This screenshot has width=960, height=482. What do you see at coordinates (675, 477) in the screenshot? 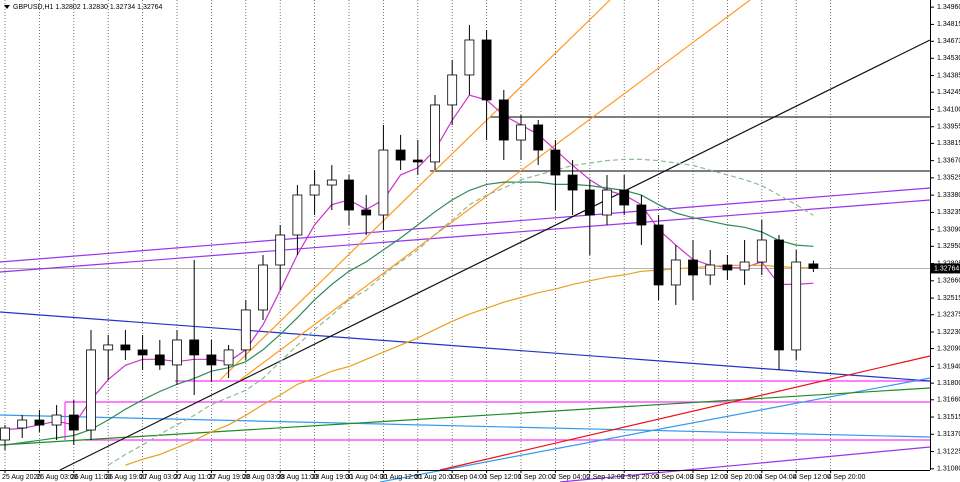
I see `x-tick-label: 3 Sep 04:00` at bounding box center [675, 477].